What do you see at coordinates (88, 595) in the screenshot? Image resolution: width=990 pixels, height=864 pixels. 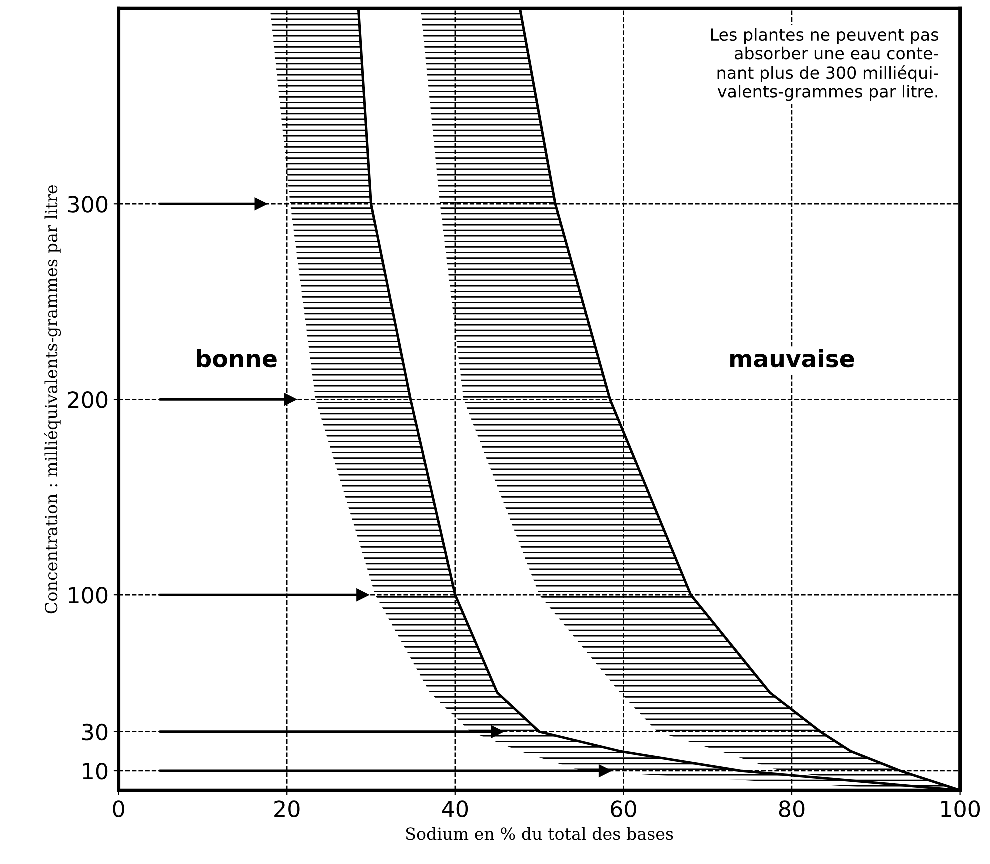 I see `y-tick-label: 100` at bounding box center [88, 595].